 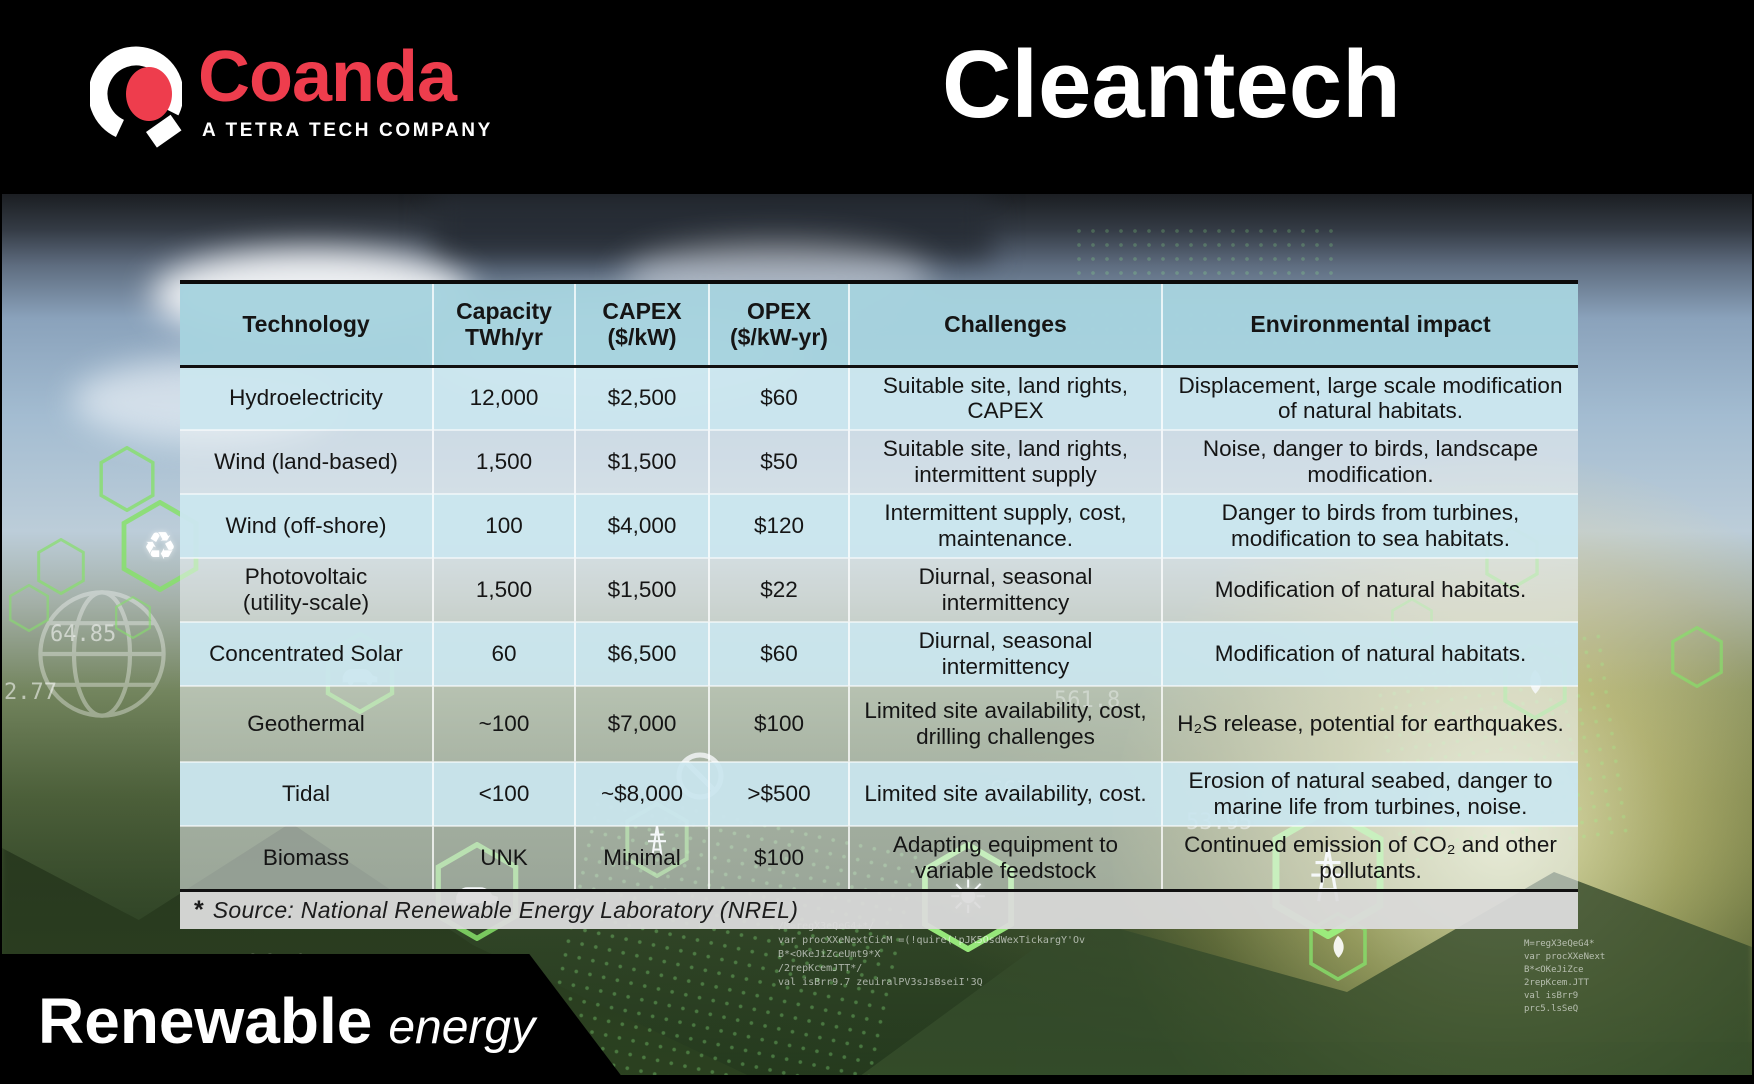 I want to click on cell-capex: $2,500, so click(x=641, y=398).